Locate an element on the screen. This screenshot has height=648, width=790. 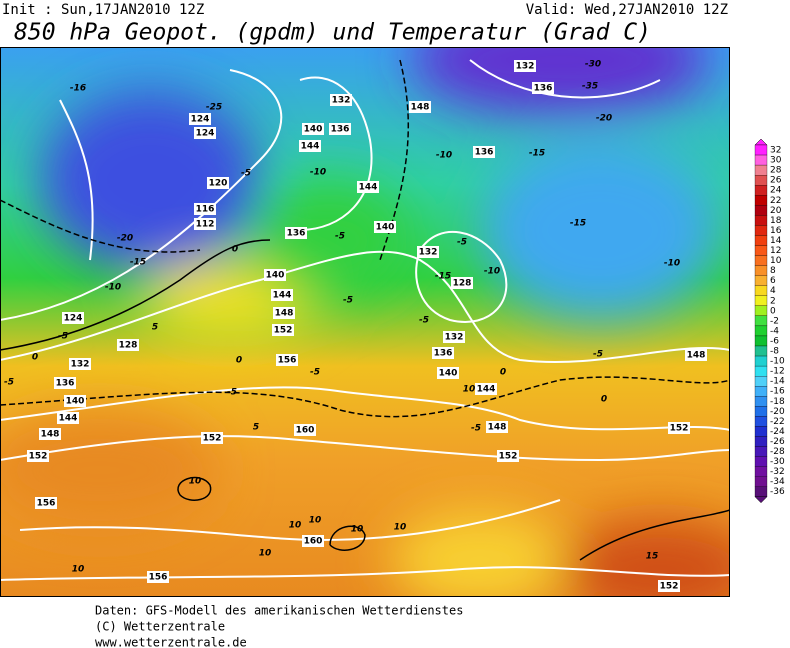
colorbar-label: 30 is located at coordinates (776, 161).